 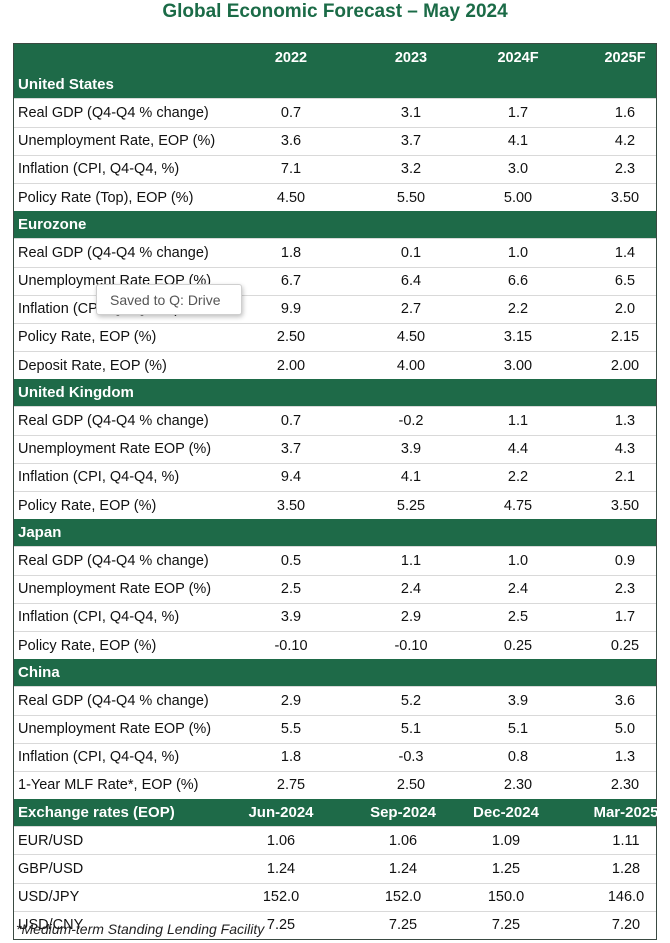 I want to click on table-cell: 2.9, so click(x=291, y=700).